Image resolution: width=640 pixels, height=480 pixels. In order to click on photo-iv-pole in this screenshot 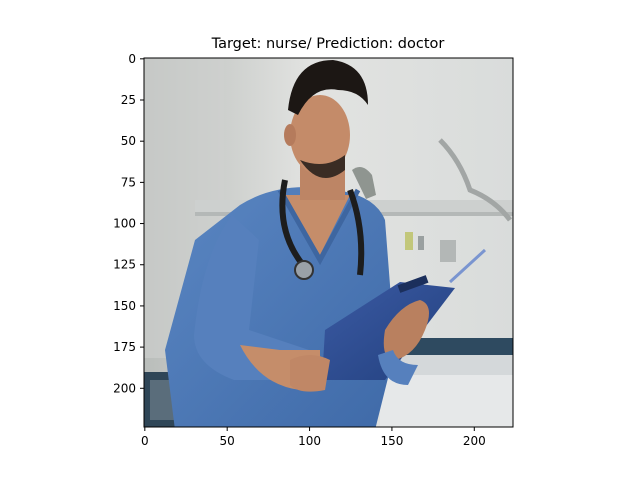, I will do `click(475, 180)`.